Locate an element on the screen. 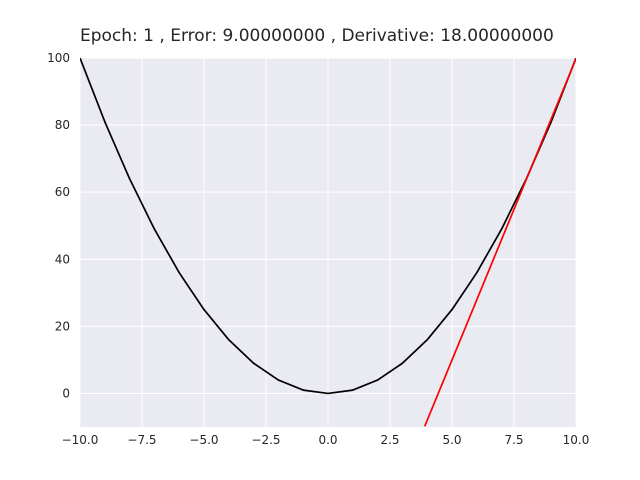  y-tick-label: 80 is located at coordinates (62, 125).